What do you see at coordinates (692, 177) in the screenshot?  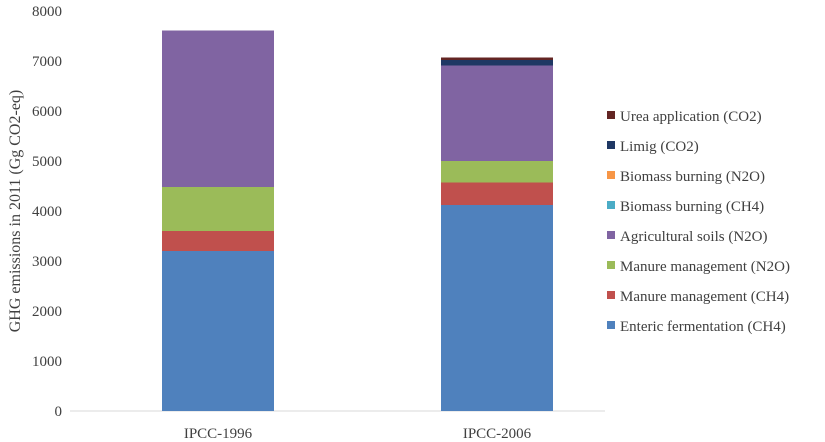 I see `legend-label: Biomass burning (N2O)` at bounding box center [692, 177].